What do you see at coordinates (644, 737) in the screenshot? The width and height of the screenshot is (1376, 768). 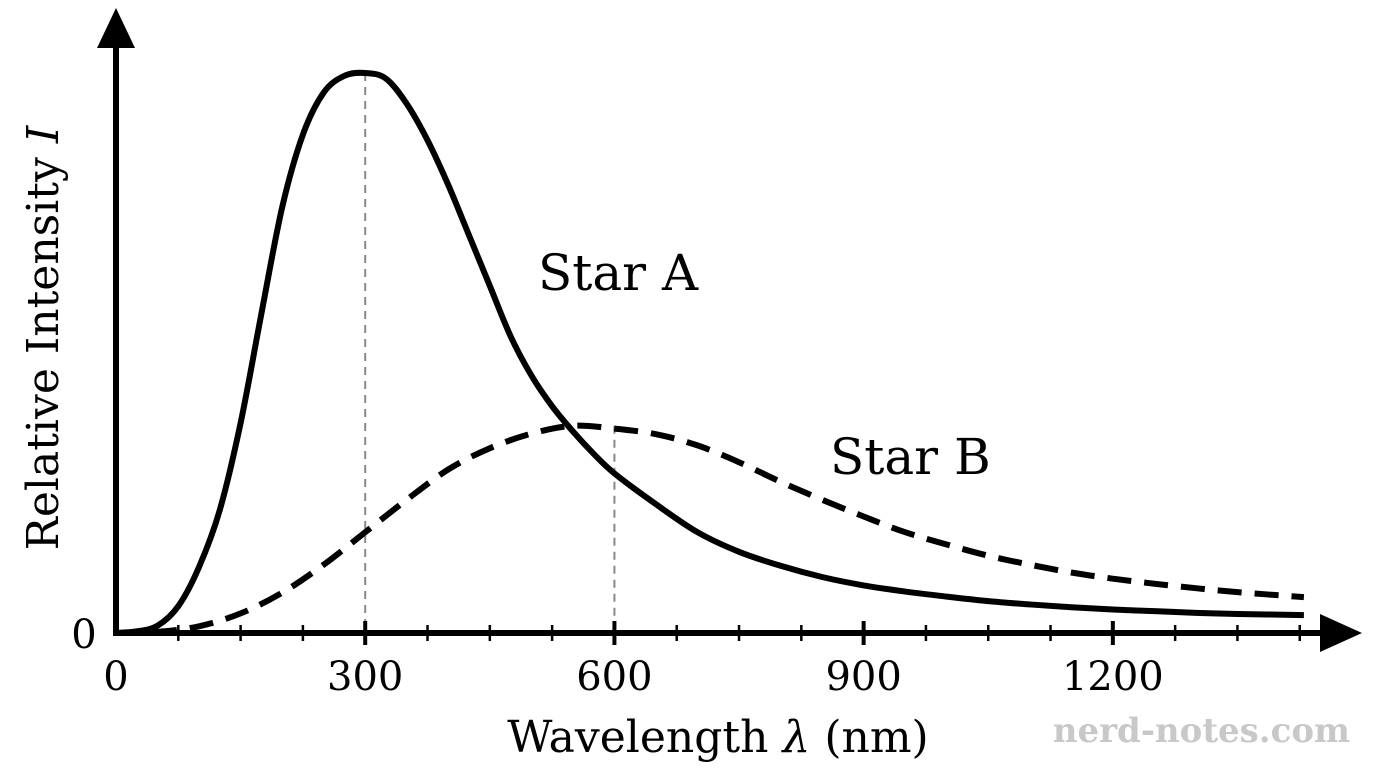 I see `x-axis-label-text: Wavelength` at bounding box center [644, 737].